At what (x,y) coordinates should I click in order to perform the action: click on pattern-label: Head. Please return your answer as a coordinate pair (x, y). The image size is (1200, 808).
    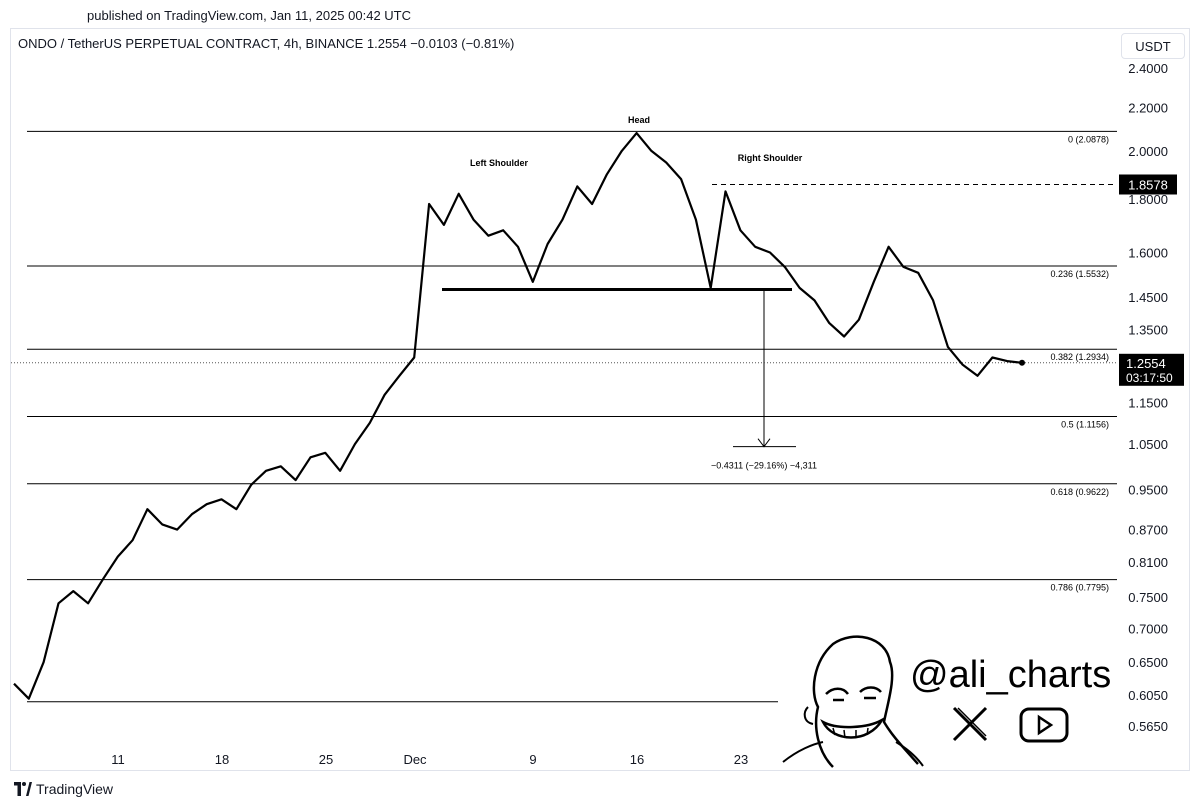
    Looking at the image, I should click on (639, 120).